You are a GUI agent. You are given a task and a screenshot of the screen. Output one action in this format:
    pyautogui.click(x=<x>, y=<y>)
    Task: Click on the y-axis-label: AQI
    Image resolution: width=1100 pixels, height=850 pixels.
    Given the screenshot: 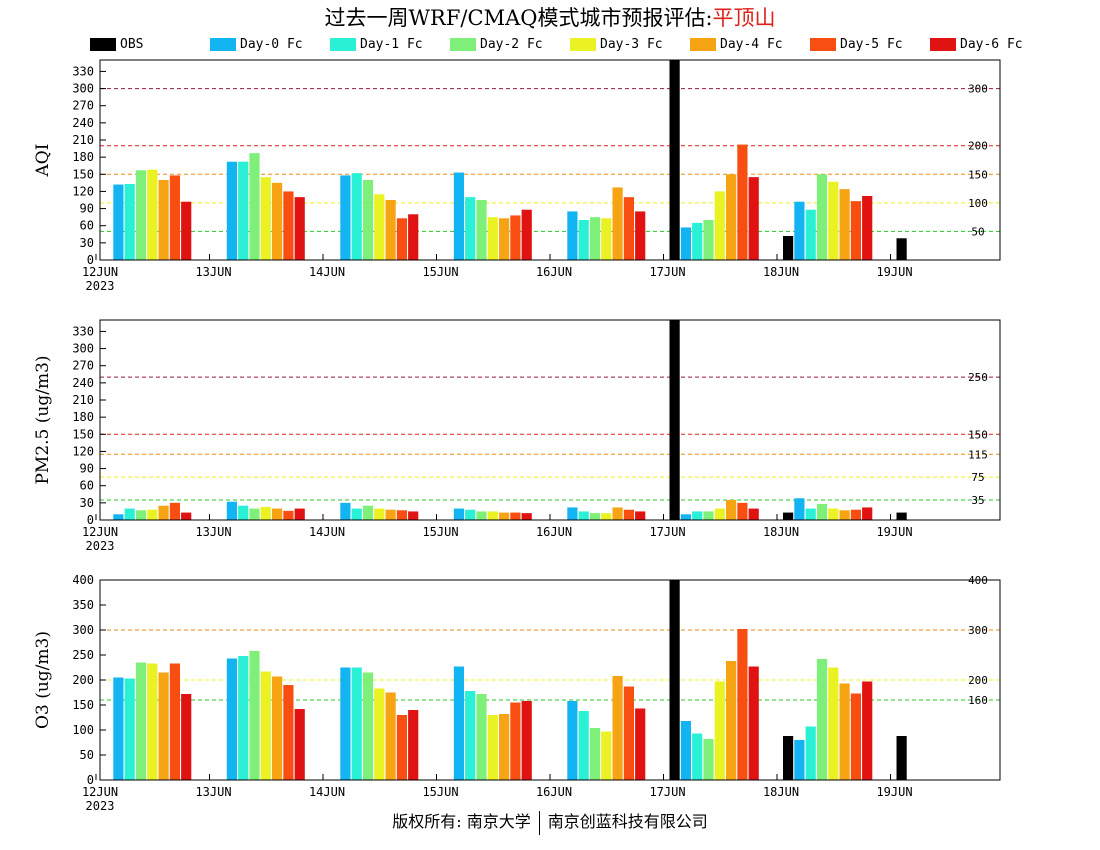 What is the action you would take?
    pyautogui.click(x=43, y=161)
    